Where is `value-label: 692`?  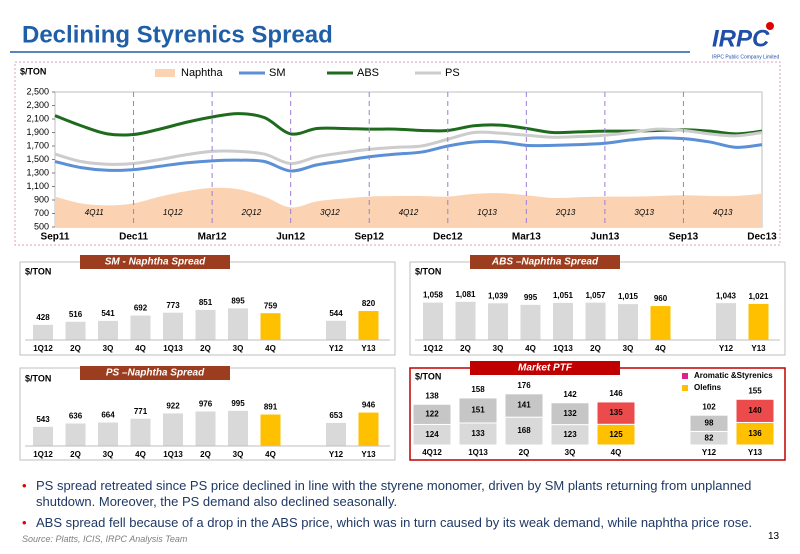
value-label: 692 is located at coordinates (141, 308).